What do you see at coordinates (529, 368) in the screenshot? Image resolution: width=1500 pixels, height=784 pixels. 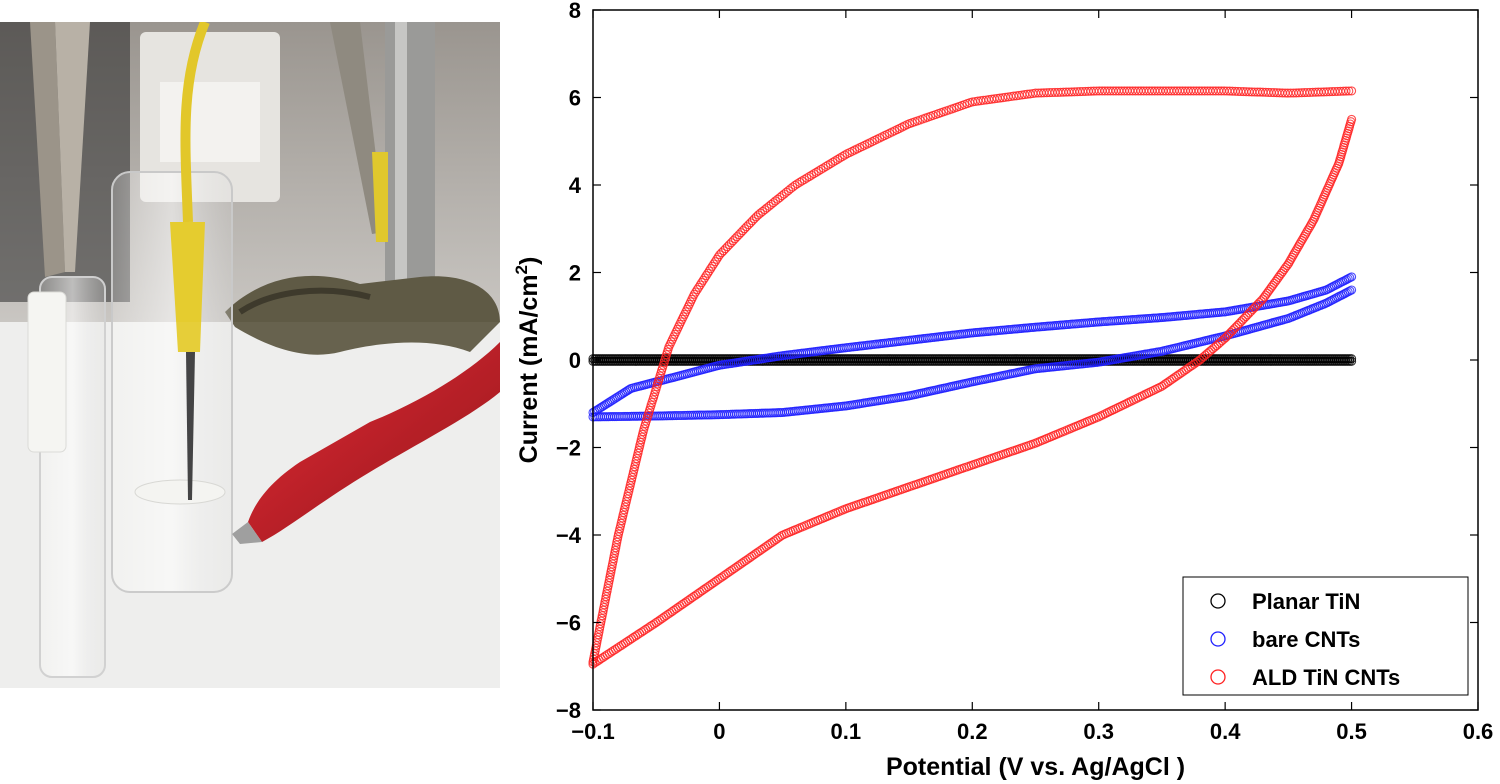 I see `y-axis-label-main: Current (mA/cm` at bounding box center [529, 368].